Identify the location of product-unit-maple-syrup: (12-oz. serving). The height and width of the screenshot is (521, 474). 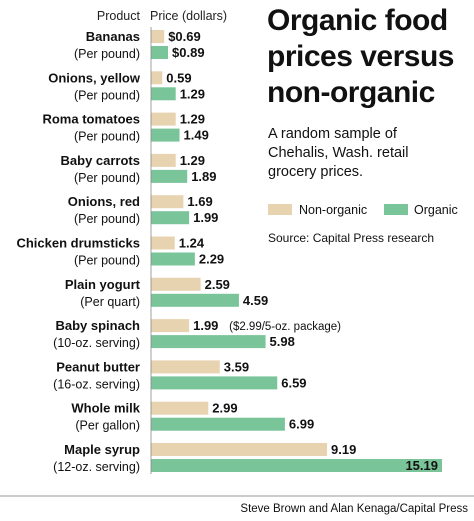
(96, 467).